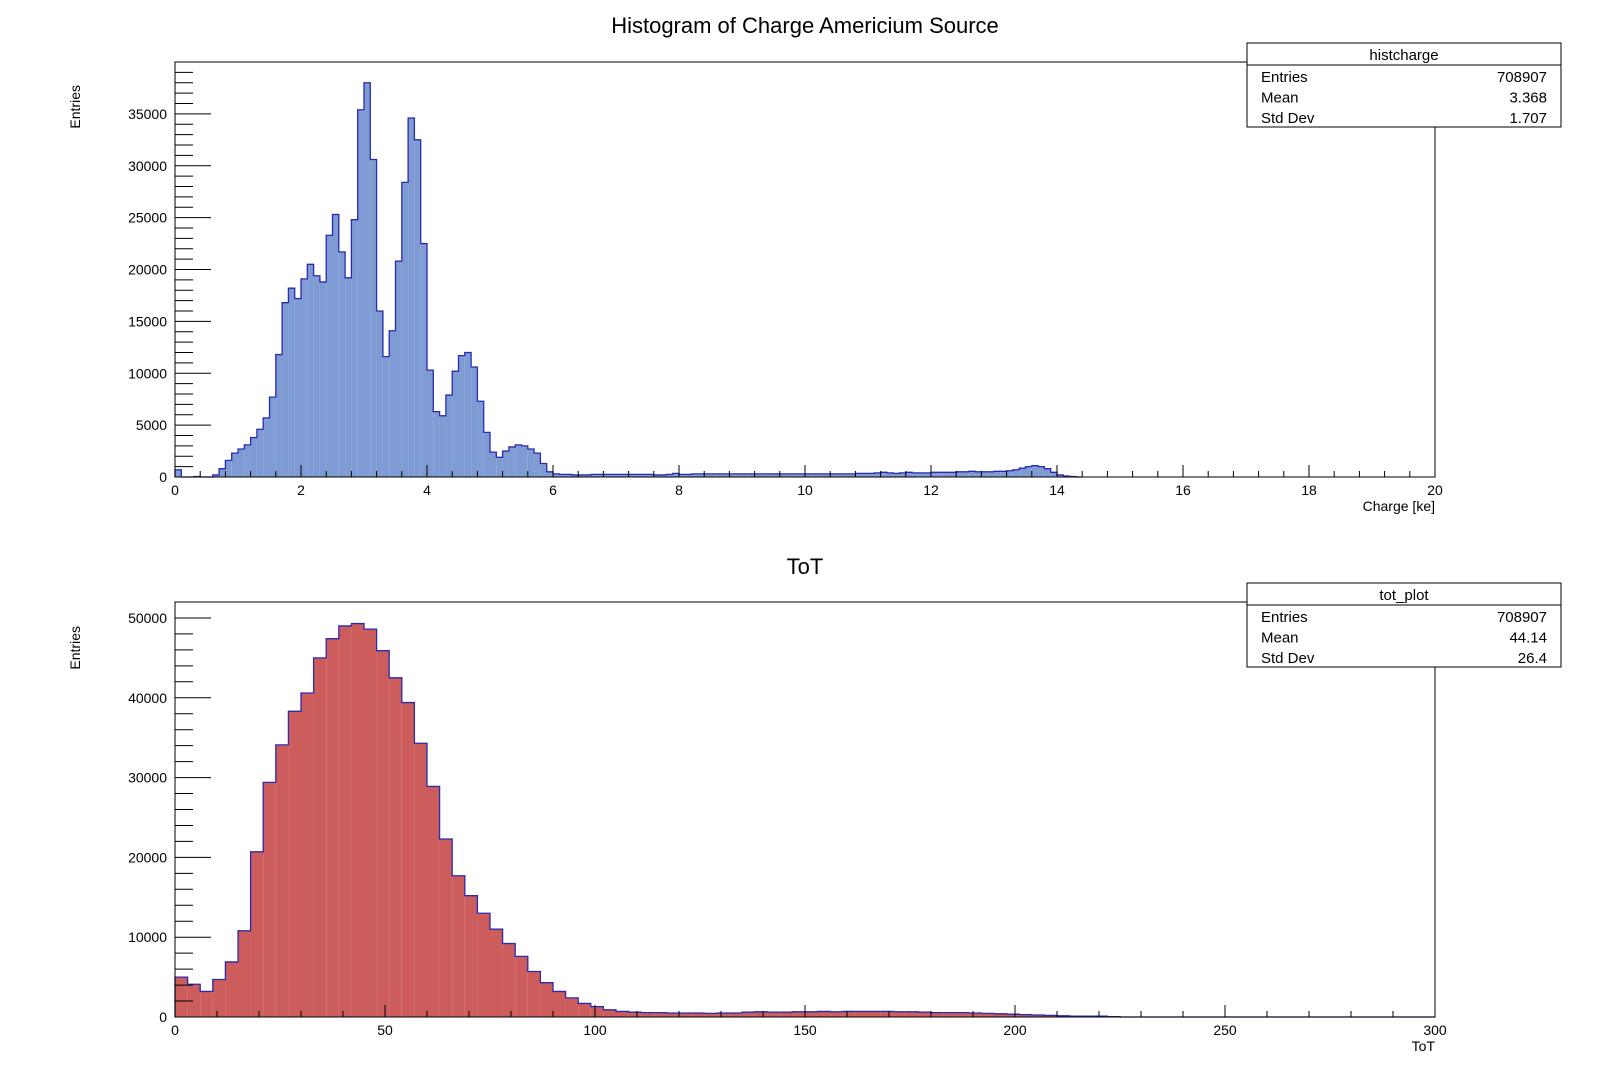  I want to click on stats-row-label: Mean, so click(1280, 638).